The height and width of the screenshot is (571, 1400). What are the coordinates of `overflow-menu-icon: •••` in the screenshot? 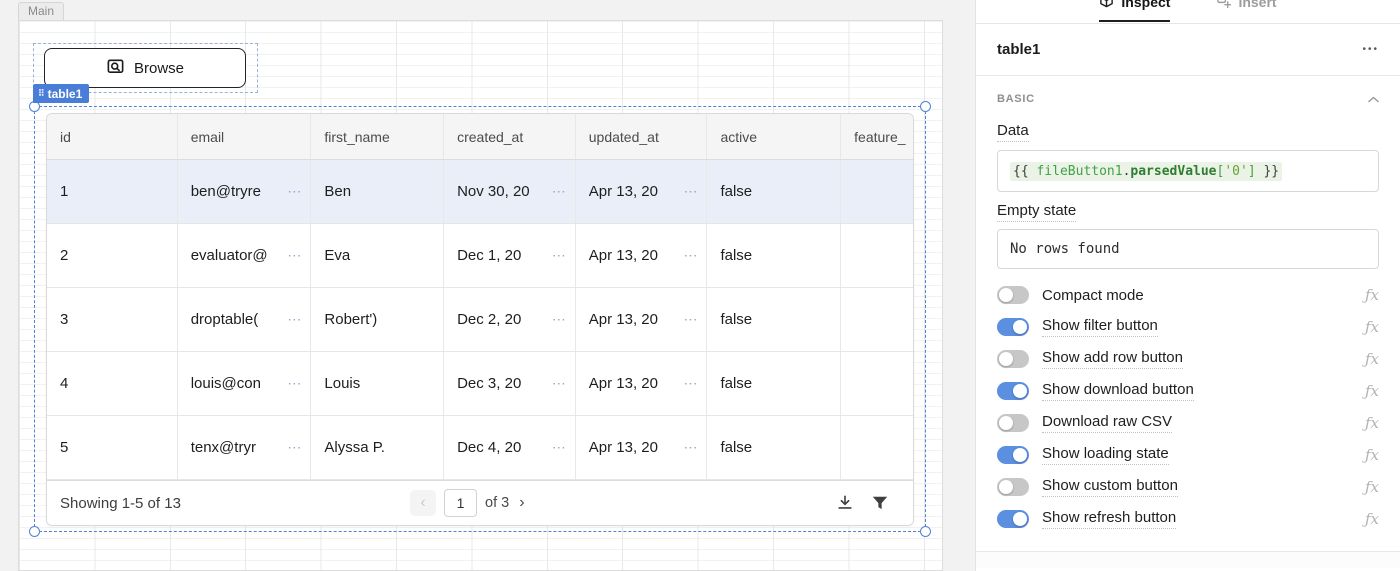 It's located at (1370, 49).